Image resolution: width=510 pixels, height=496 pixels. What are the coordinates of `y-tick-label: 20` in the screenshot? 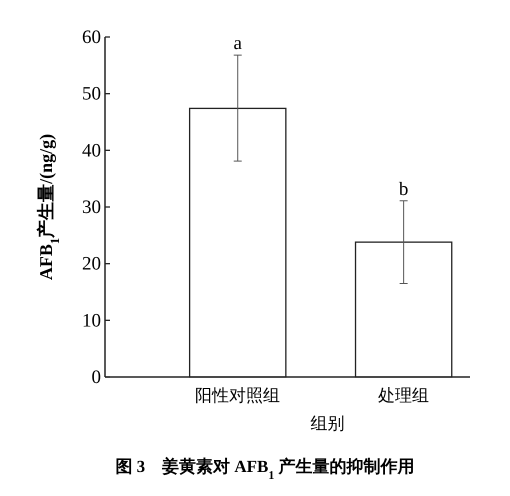 It's located at (91, 264).